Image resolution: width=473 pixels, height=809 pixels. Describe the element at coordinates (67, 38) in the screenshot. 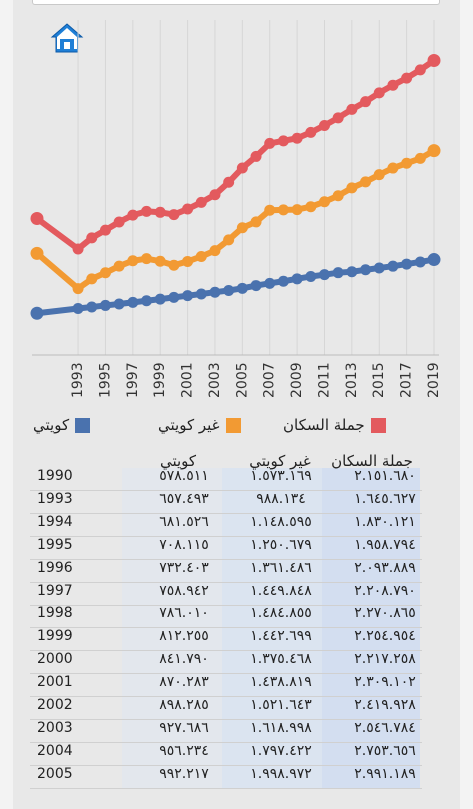

I see `home-button` at that location.